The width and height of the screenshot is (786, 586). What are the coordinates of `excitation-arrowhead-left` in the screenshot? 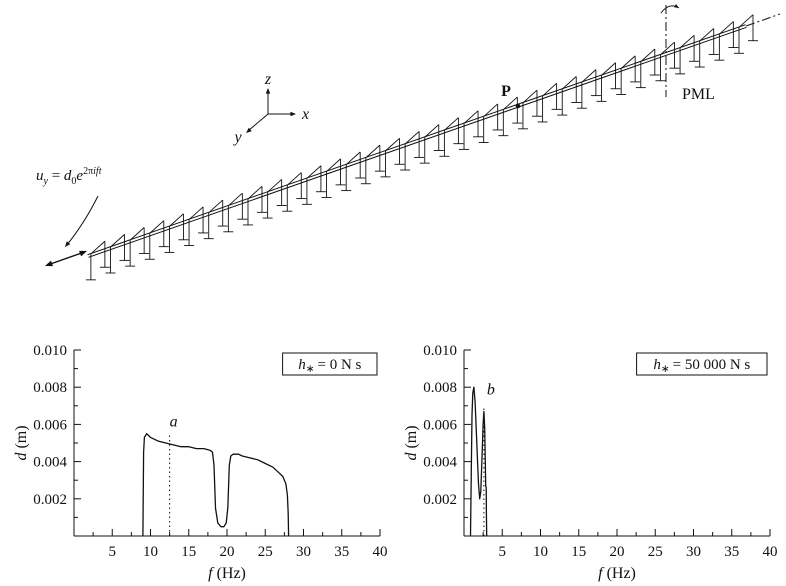 It's located at (49, 263).